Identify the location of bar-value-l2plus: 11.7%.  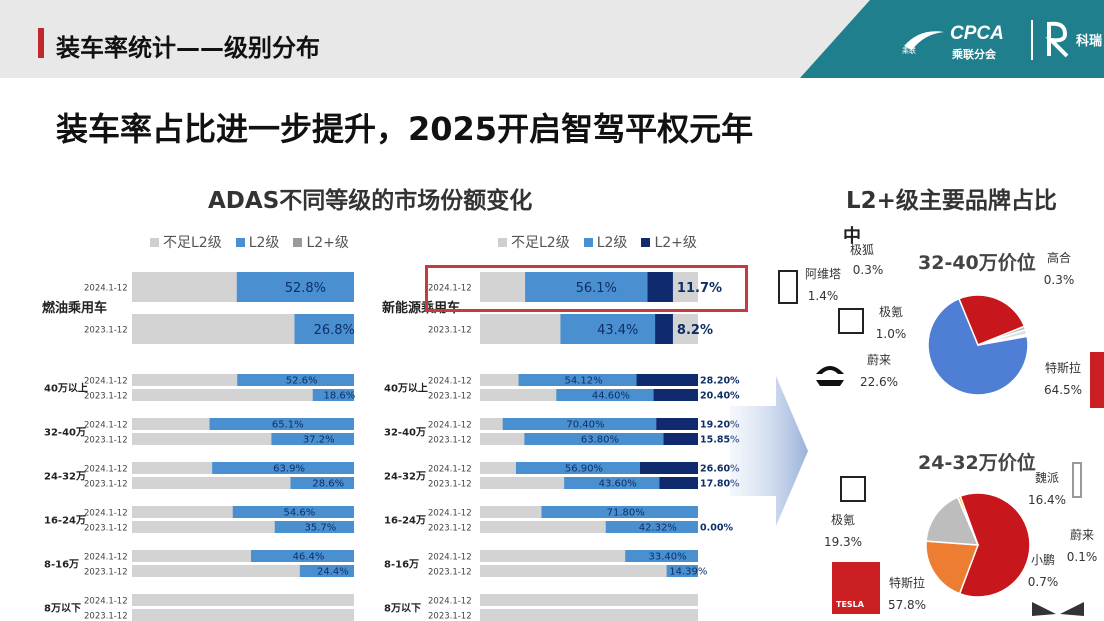
(699, 288).